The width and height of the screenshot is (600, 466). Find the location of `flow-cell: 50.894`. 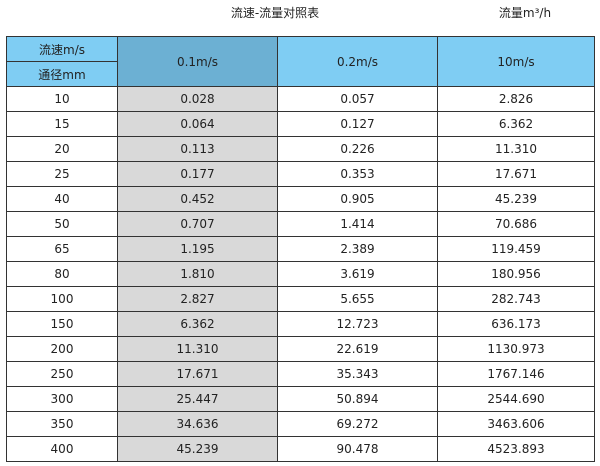

flow-cell: 50.894 is located at coordinates (357, 399).